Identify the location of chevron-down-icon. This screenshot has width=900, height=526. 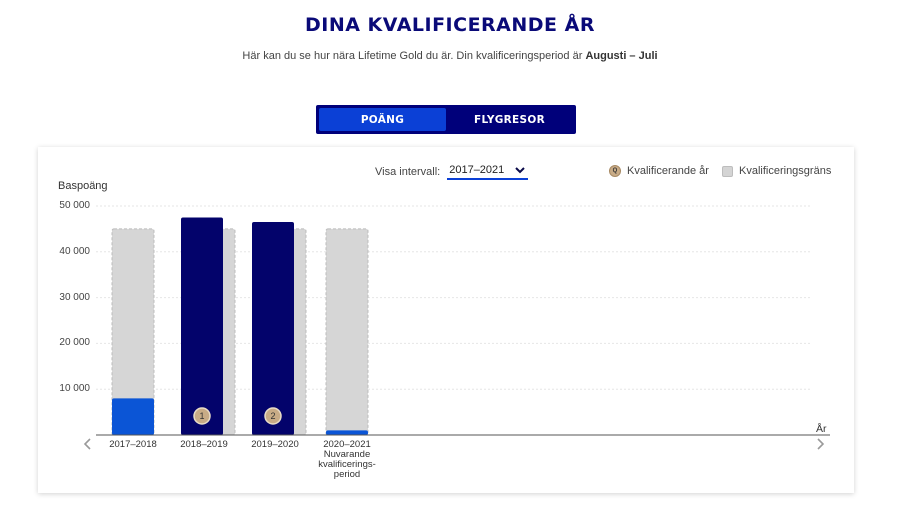
(520, 170).